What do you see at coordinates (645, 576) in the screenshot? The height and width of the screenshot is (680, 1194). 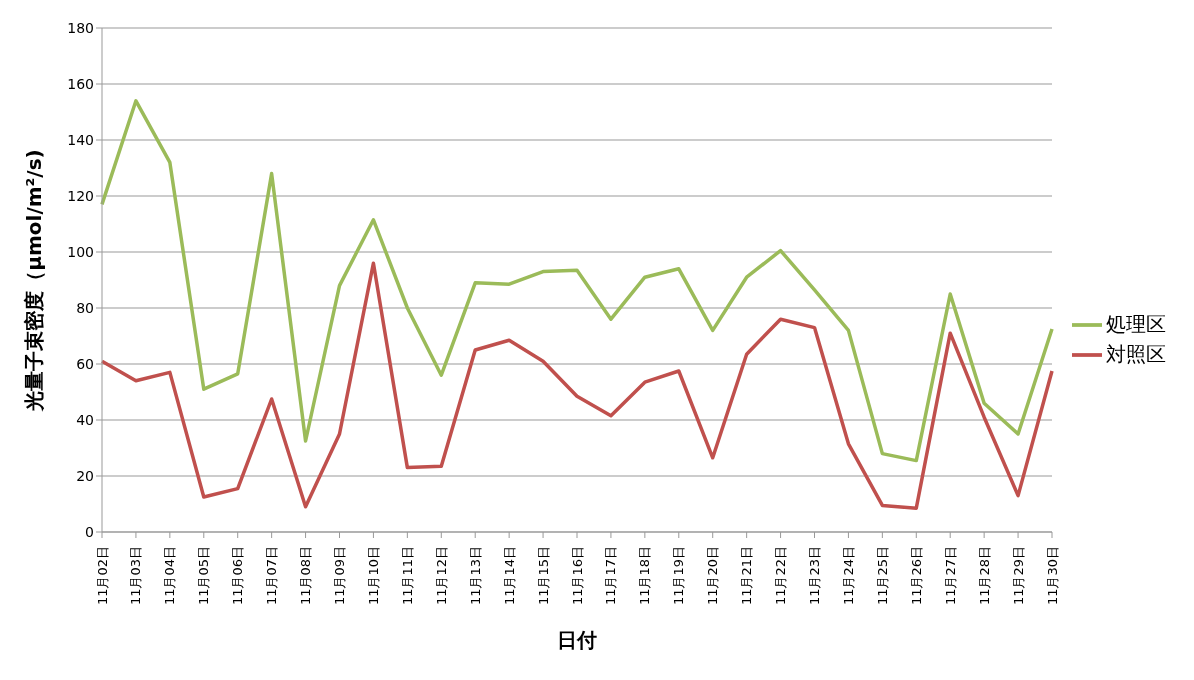 I see `x-tick-label: 11月18日` at bounding box center [645, 576].